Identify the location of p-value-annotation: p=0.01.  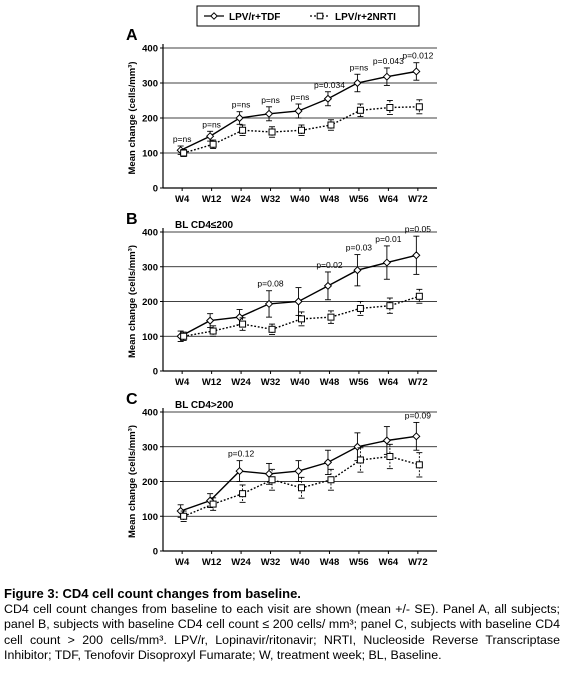
(388, 239).